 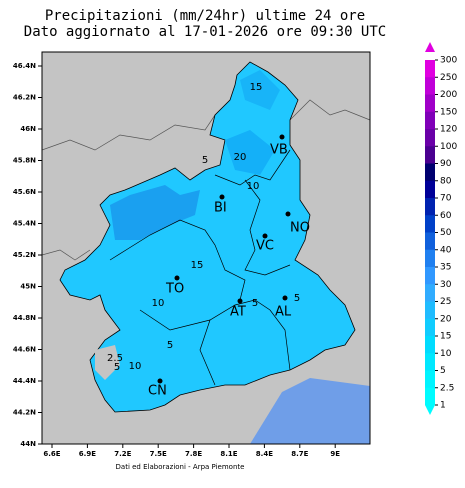 I want to click on colorbar-label: 150, so click(x=448, y=112).